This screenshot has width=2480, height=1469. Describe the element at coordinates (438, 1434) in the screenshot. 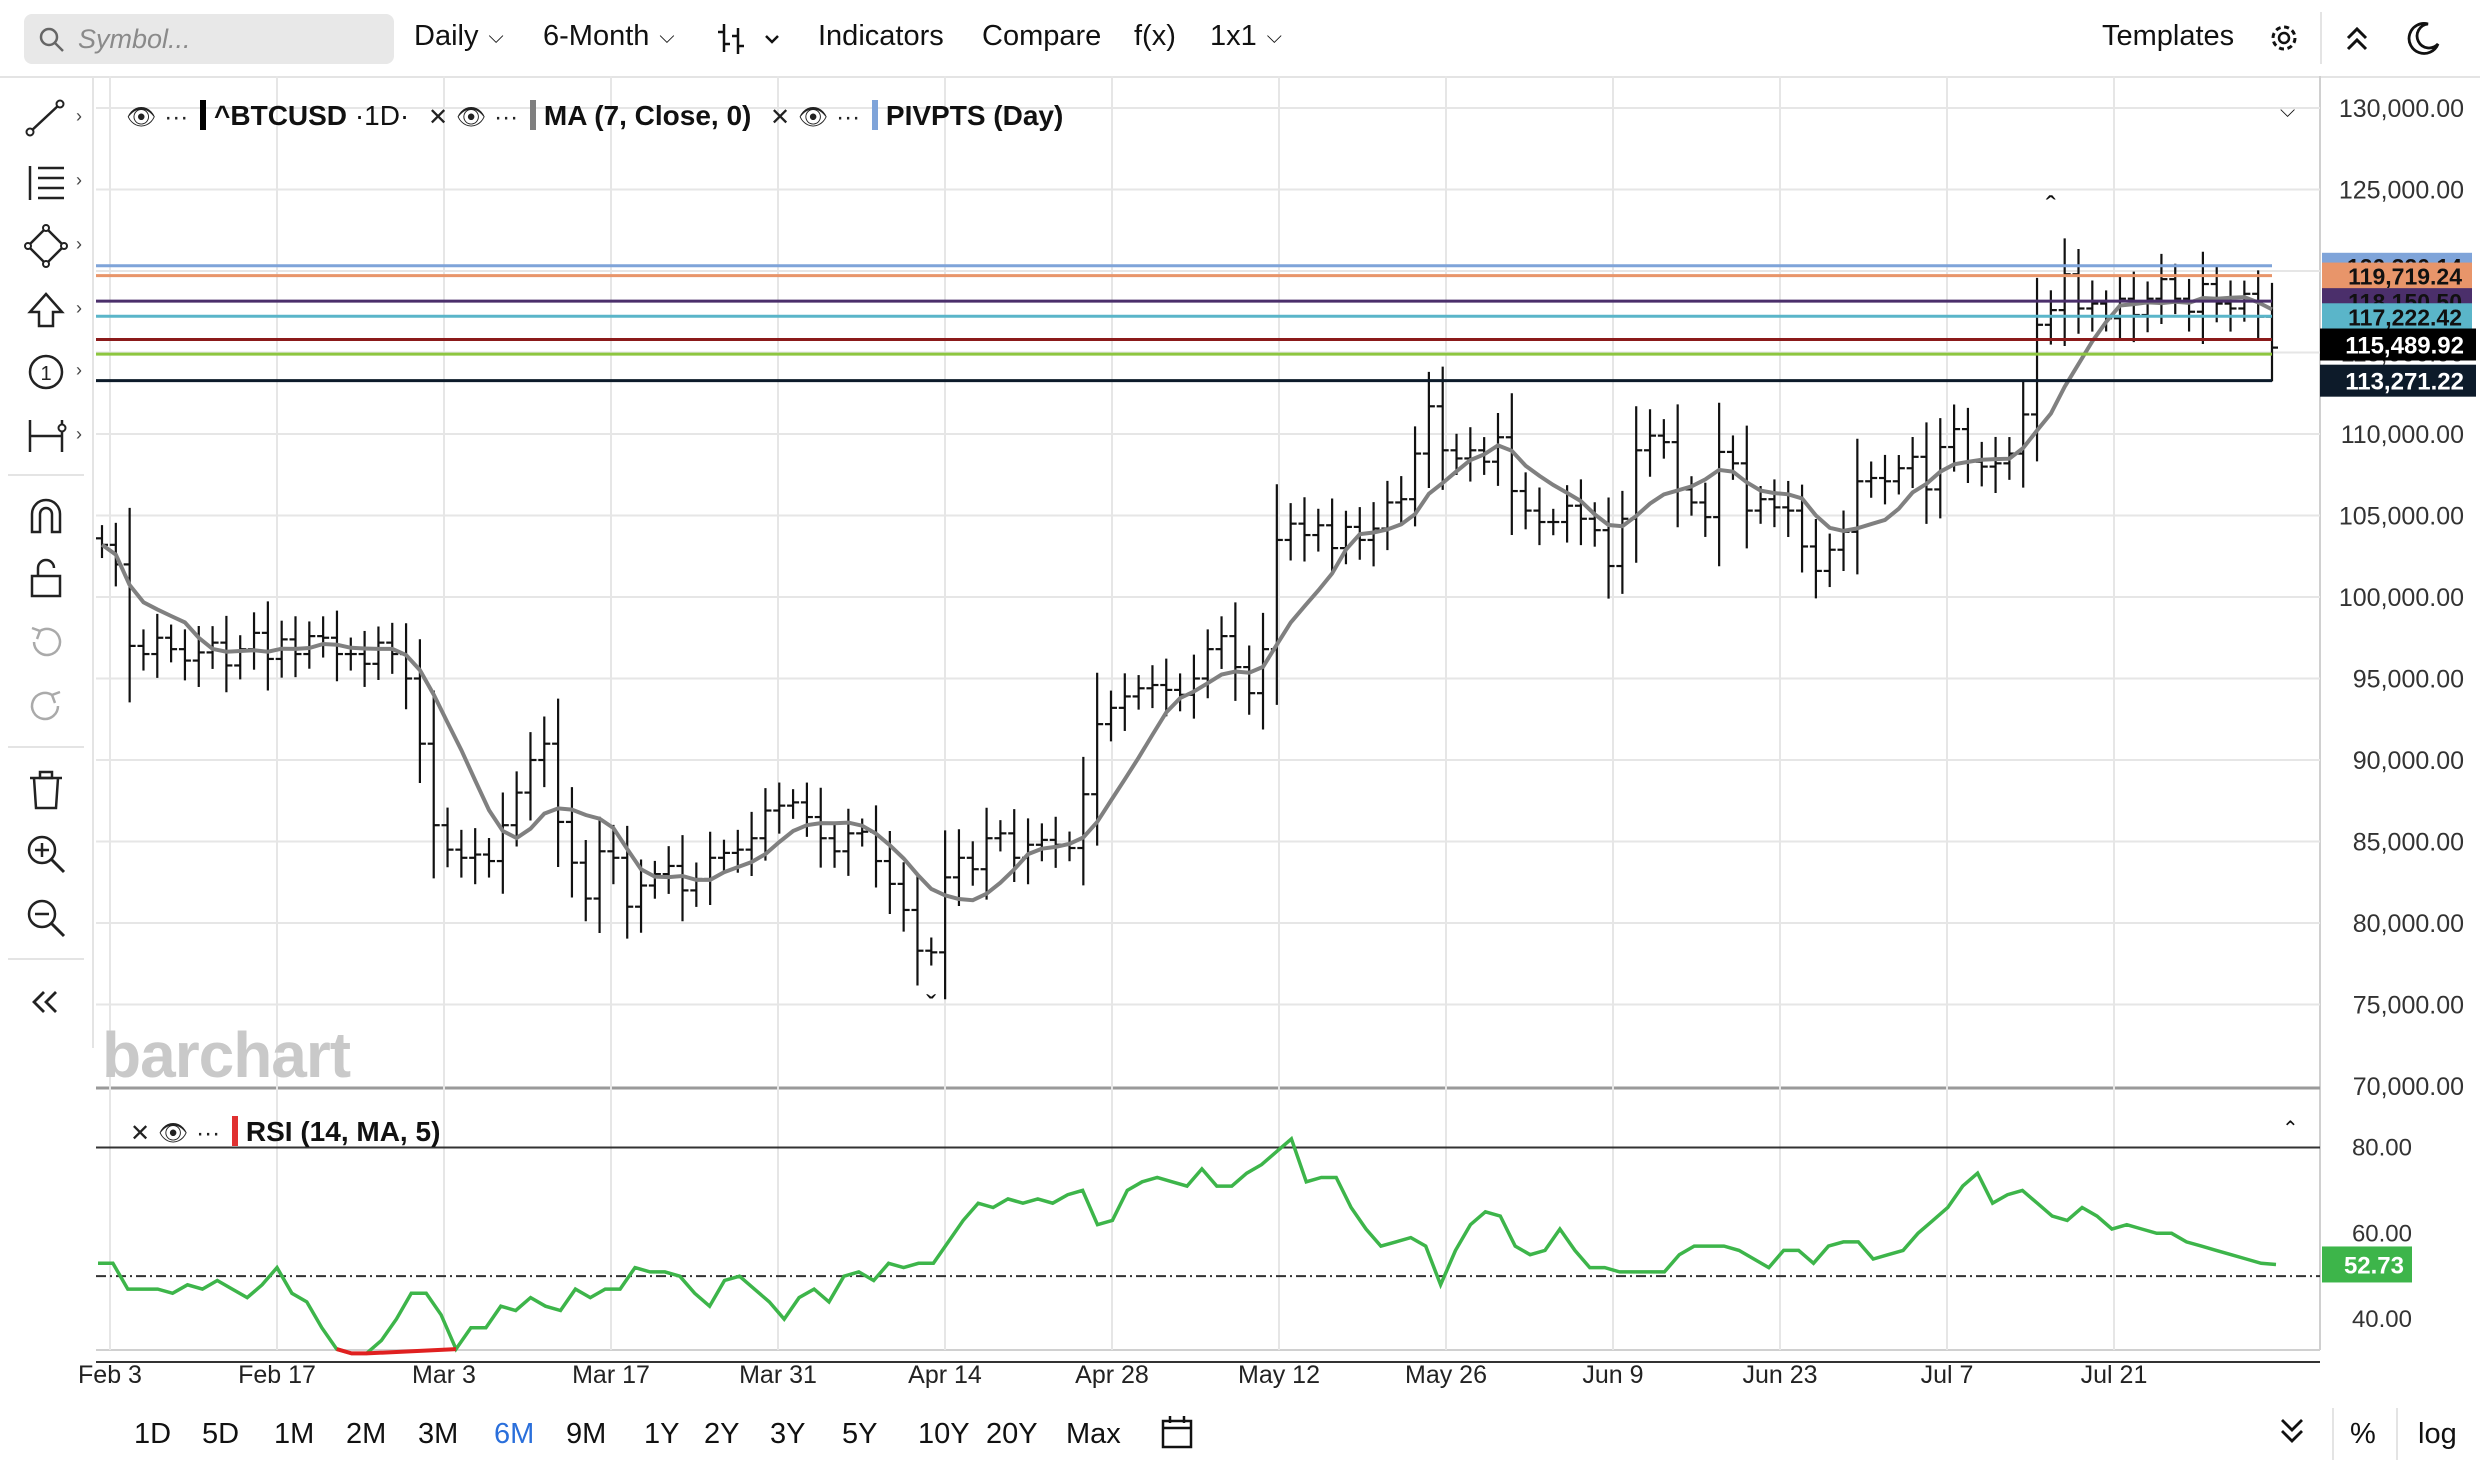

I see `range-button-3m: 3M` at that location.